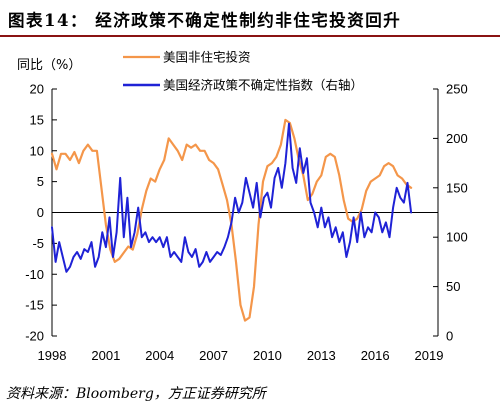 The height and width of the screenshot is (405, 500). What do you see at coordinates (34, 336) in the screenshot?
I see `left-axis-tick-label: -20` at bounding box center [34, 336].